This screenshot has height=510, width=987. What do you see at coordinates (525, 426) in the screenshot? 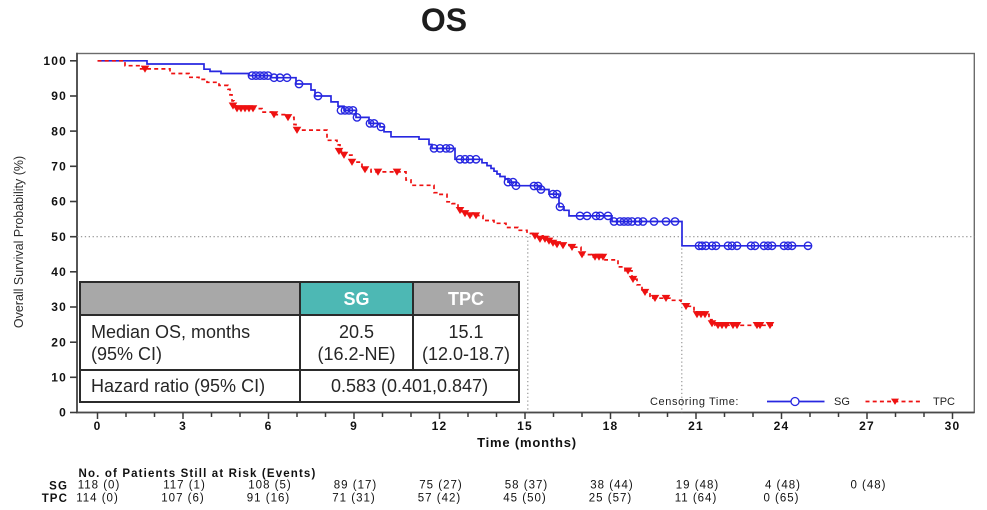
I see `svg-text: 15` at bounding box center [525, 426].